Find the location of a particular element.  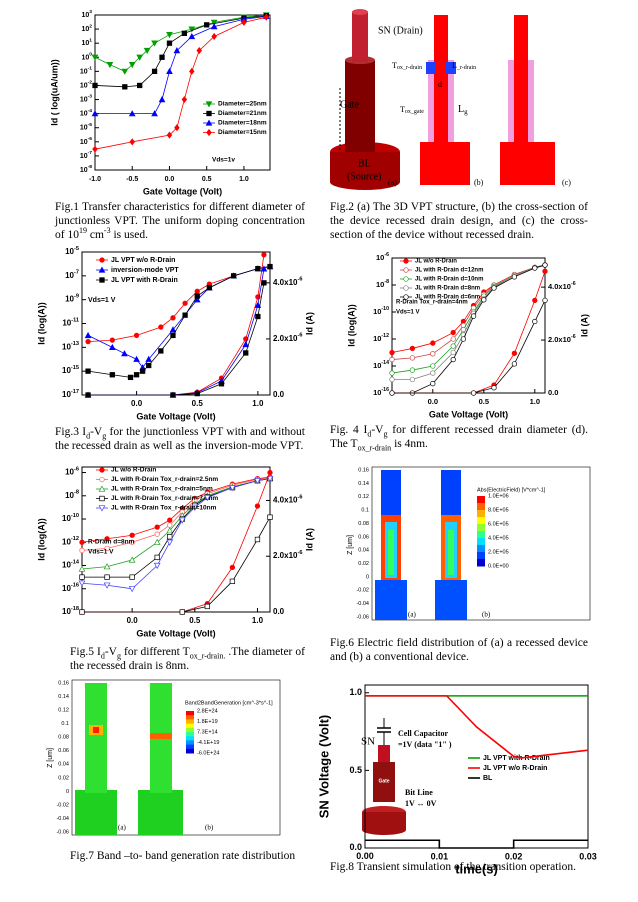

tick-exponent: -10 is located at coordinates (75, 516).